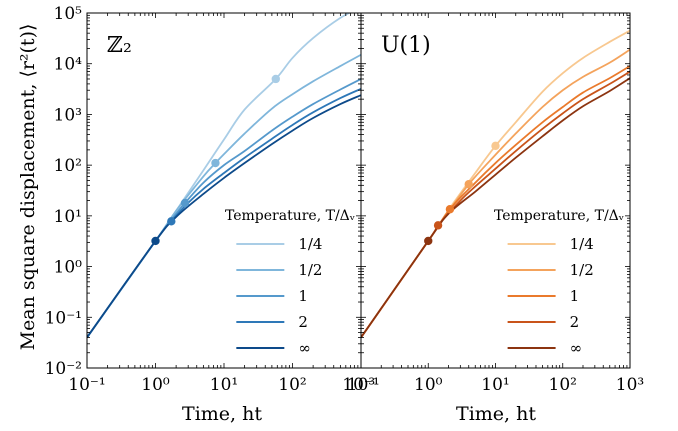  What do you see at coordinates (68, 115) in the screenshot?
I see `y-tick-label: 10³` at bounding box center [68, 115].